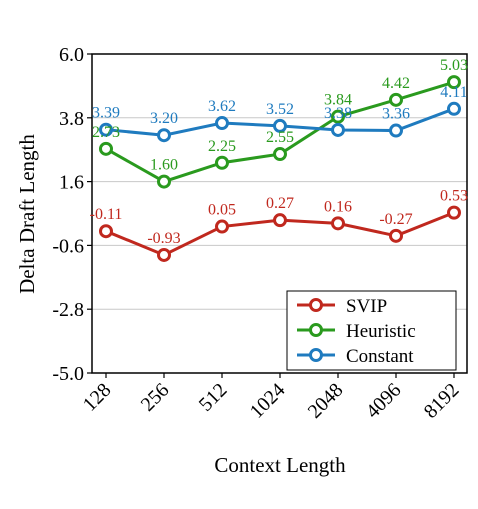 The width and height of the screenshot is (478, 509). What do you see at coordinates (454, 65) in the screenshot?
I see `data-label: 5.03` at bounding box center [454, 65].